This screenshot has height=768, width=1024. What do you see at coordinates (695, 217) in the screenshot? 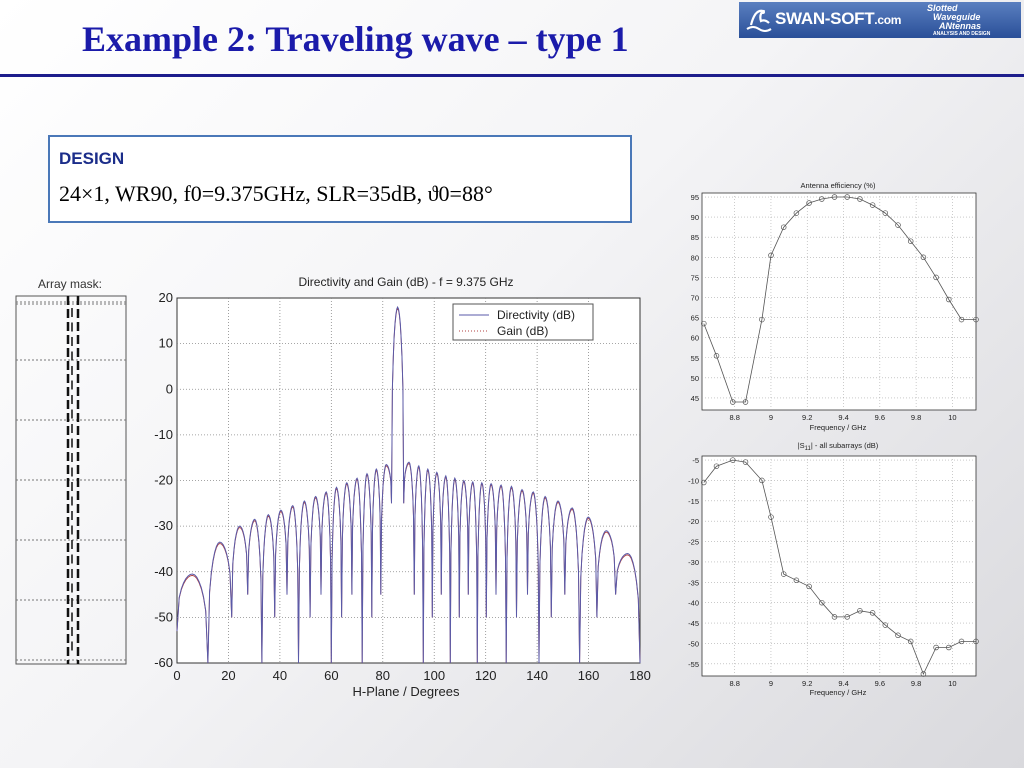
I see `efficiency-y-tick-label: 90` at bounding box center [695, 217].